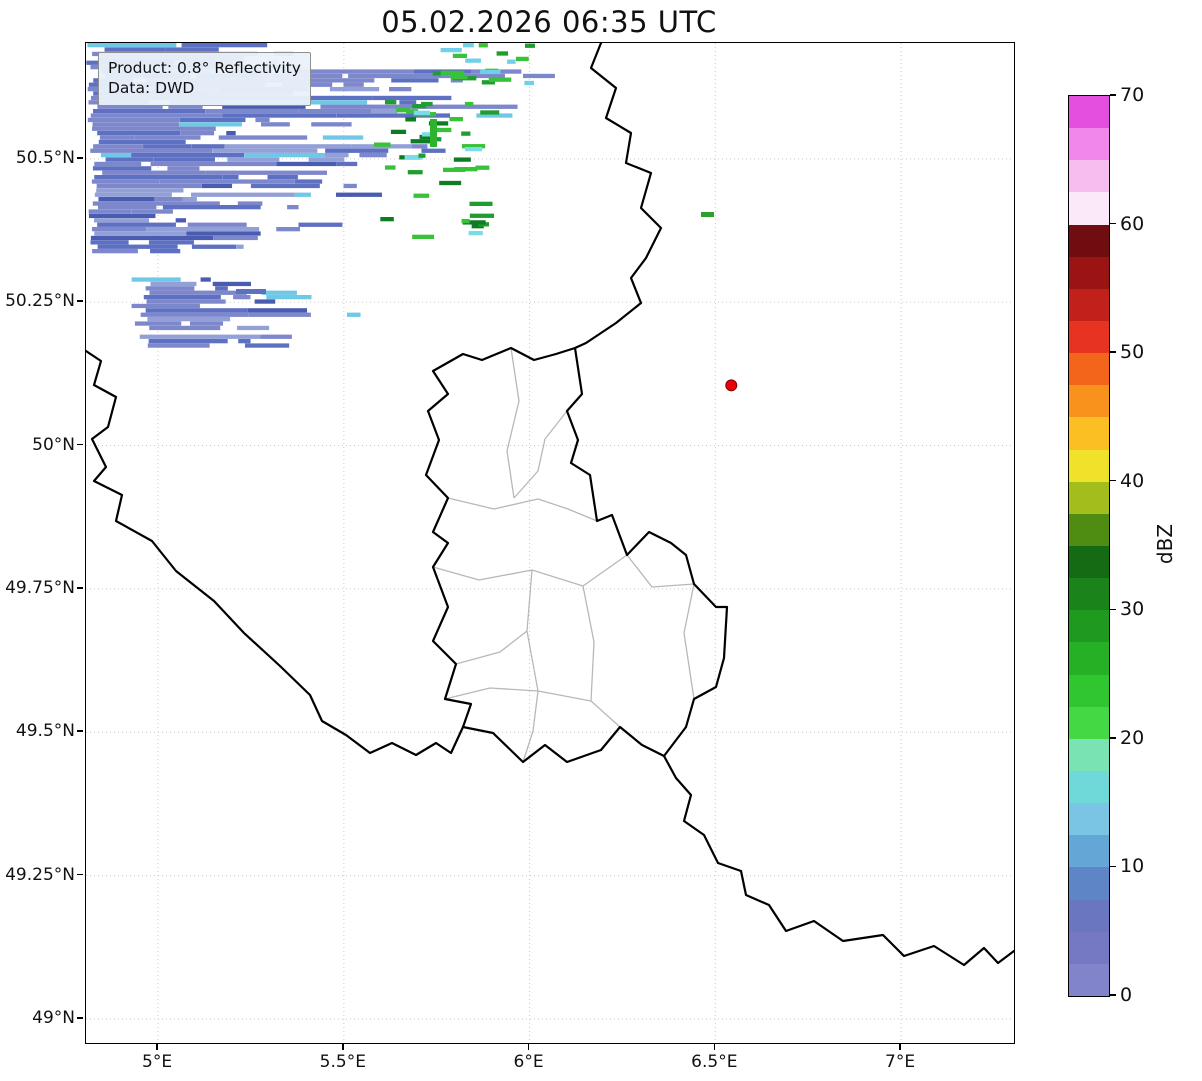 Image resolution: width=1202 pixels, height=1081 pixels. Describe the element at coordinates (53, 444) in the screenshot. I see `y-tick-label: 50°N` at that location.